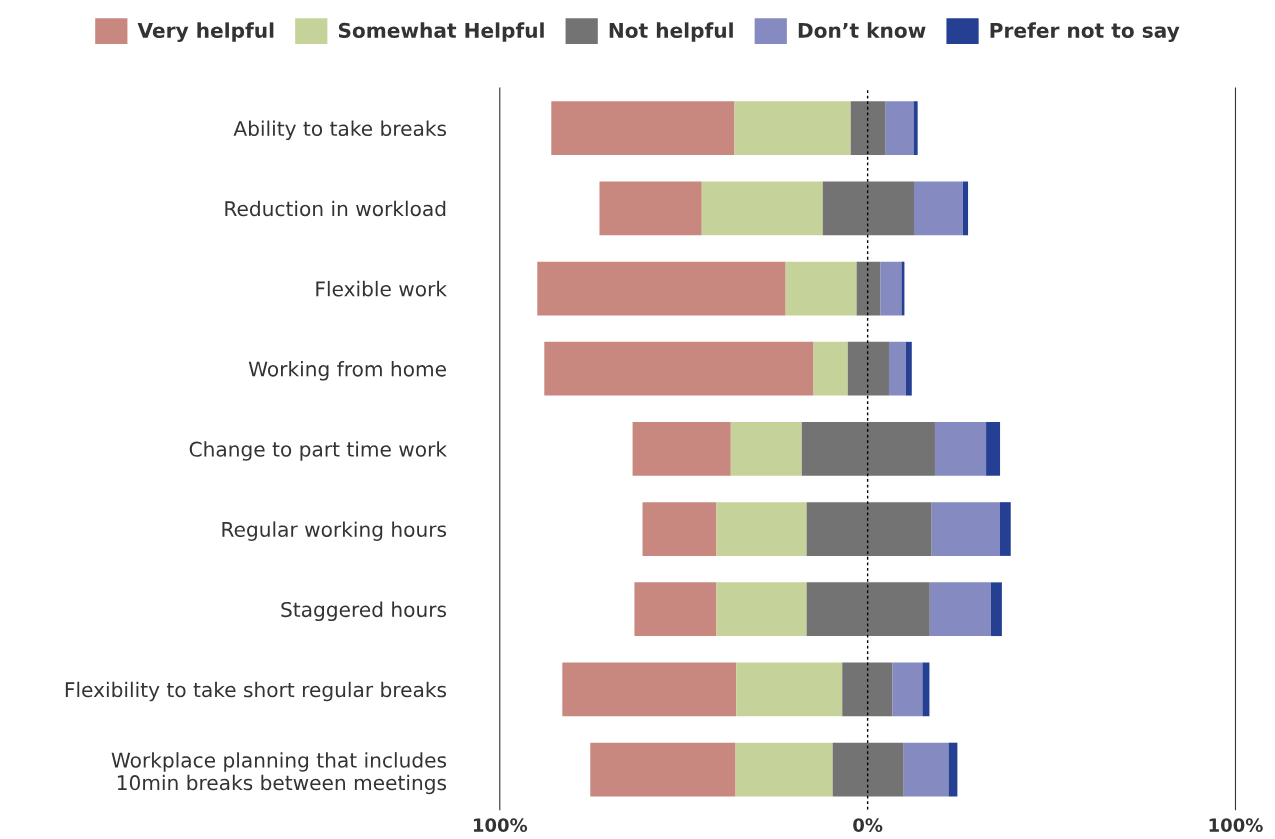  Describe the element at coordinates (205, 32) in the screenshot. I see `legend-label: Very helpful` at that location.